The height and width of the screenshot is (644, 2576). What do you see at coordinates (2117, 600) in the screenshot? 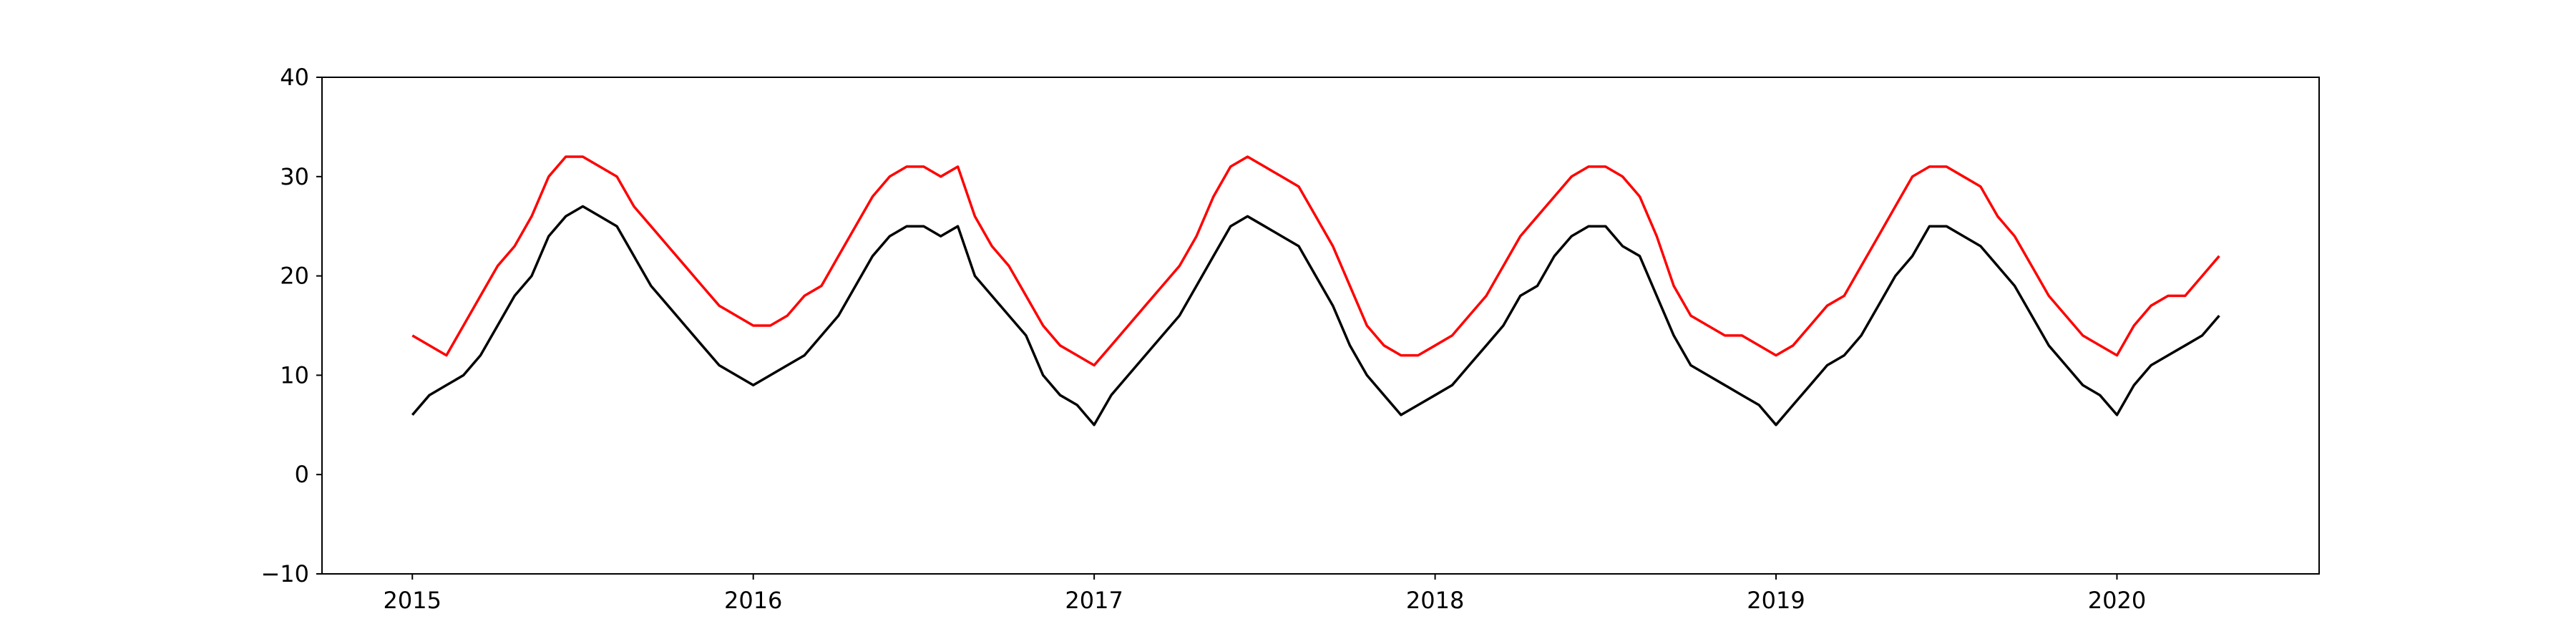
I see `x-tick-label: 2020` at bounding box center [2117, 600].